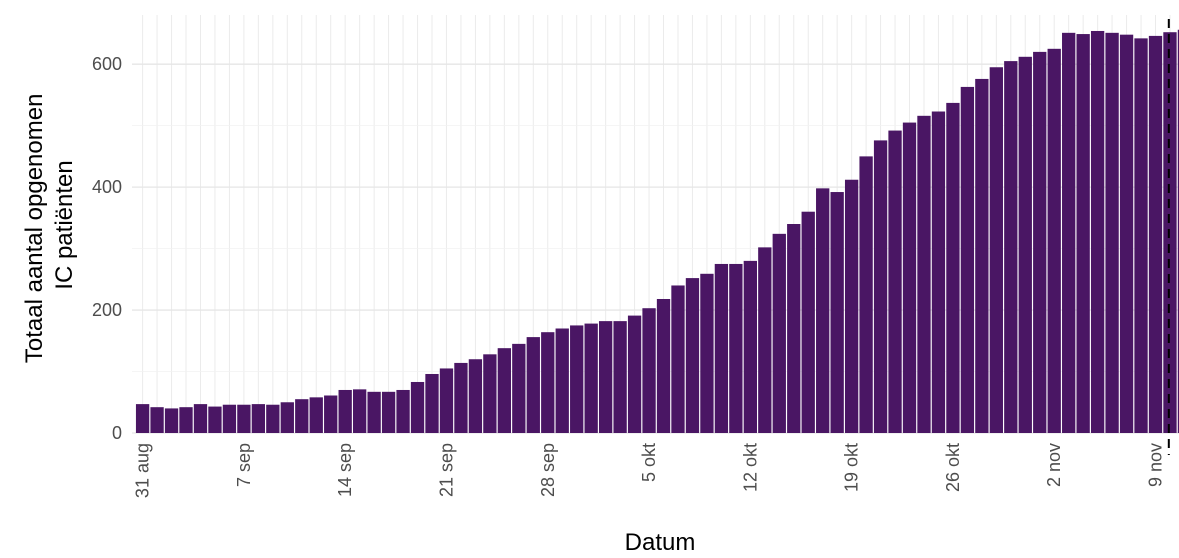  Describe the element at coordinates (660, 542) in the screenshot. I see `x-axis-title: Datum` at that location.